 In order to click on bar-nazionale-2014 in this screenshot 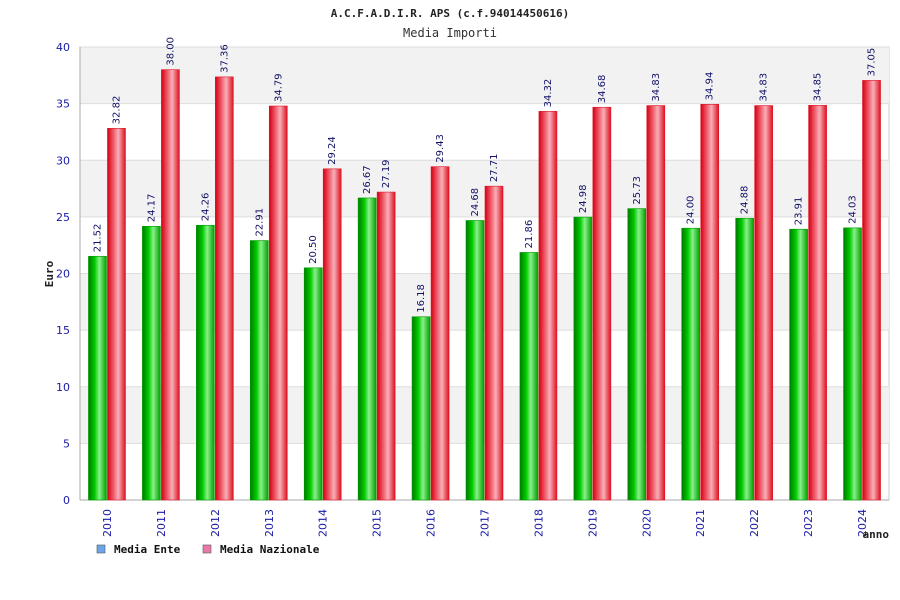, I will do `click(332, 334)`.